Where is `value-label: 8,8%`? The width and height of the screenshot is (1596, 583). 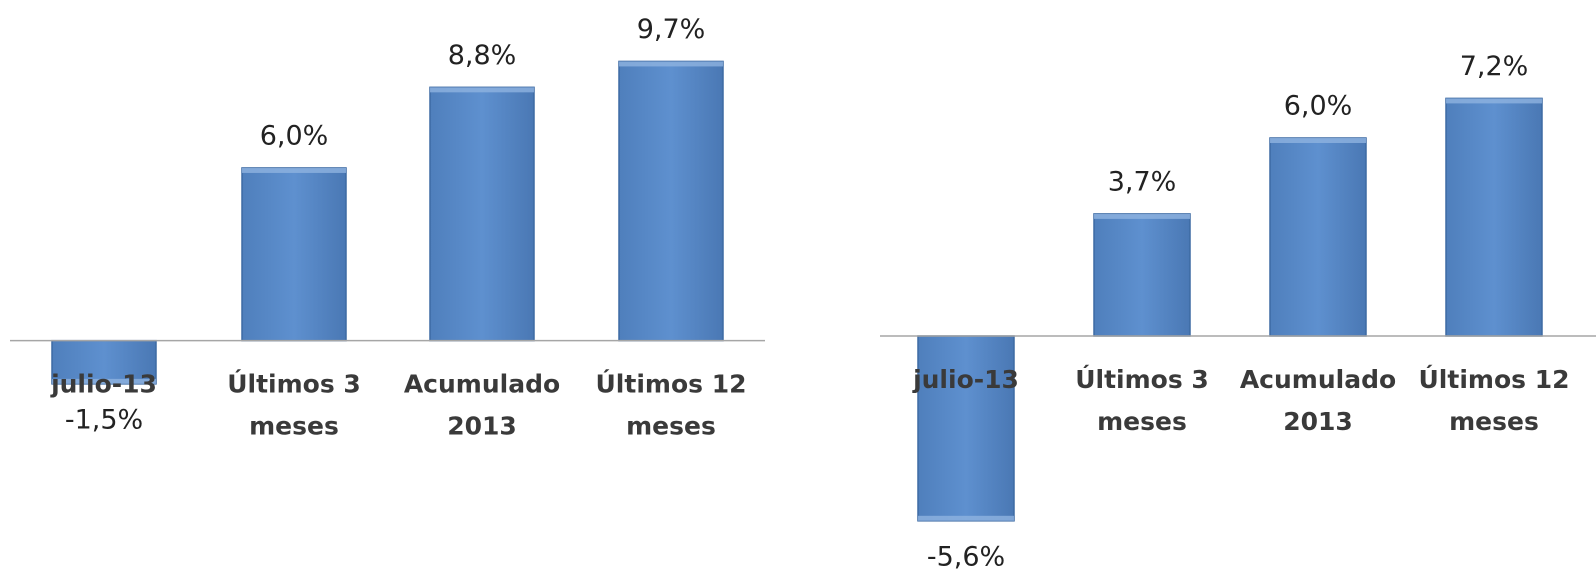 value-label: 8,8% is located at coordinates (482, 55).